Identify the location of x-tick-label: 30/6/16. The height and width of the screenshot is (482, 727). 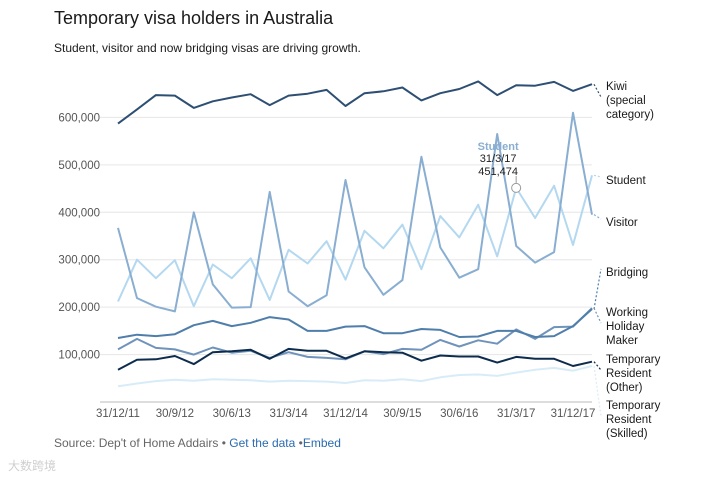
(459, 414).